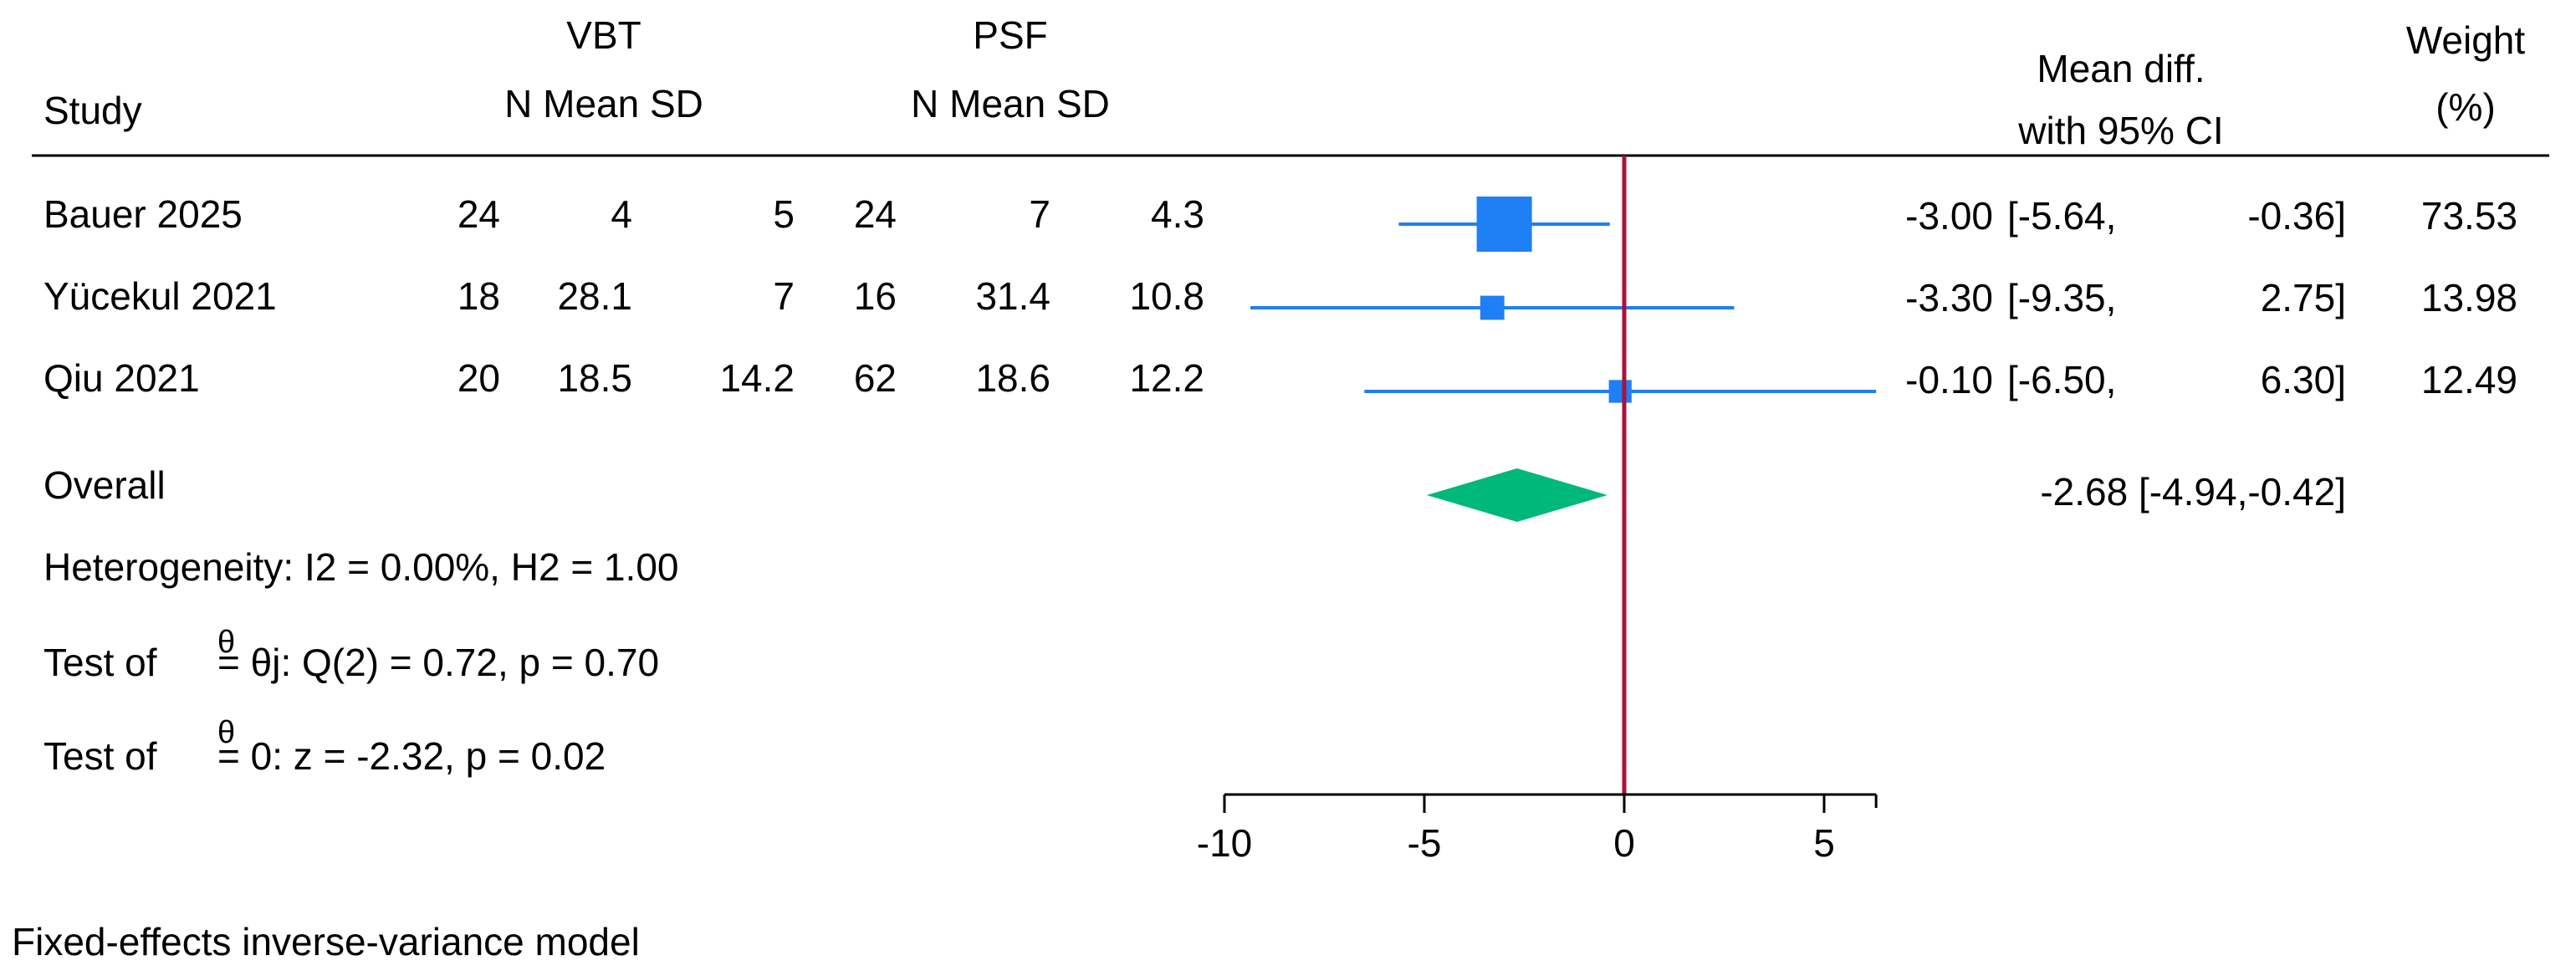  What do you see at coordinates (621, 214) in the screenshot?
I see `cell-mean1: 4` at bounding box center [621, 214].